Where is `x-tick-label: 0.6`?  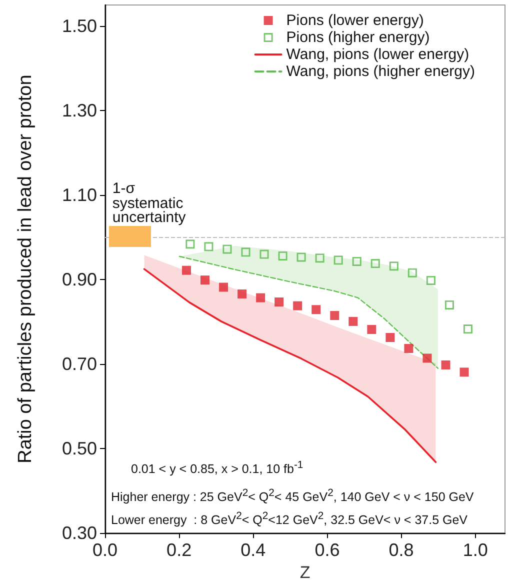 x-tick-label: 0.6 is located at coordinates (327, 550).